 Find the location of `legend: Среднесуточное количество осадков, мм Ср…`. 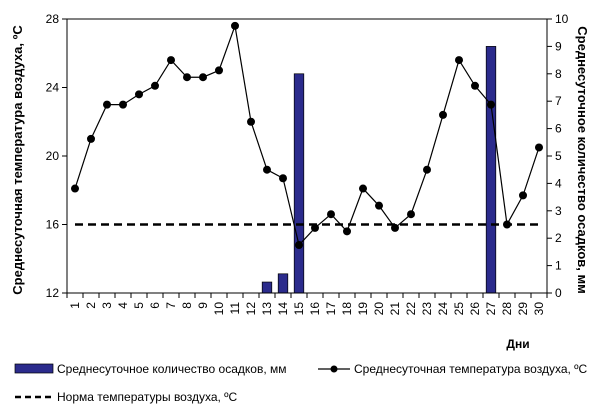

legend: Среднесуточное количество осадков, мм Ср… is located at coordinates (301, 383).